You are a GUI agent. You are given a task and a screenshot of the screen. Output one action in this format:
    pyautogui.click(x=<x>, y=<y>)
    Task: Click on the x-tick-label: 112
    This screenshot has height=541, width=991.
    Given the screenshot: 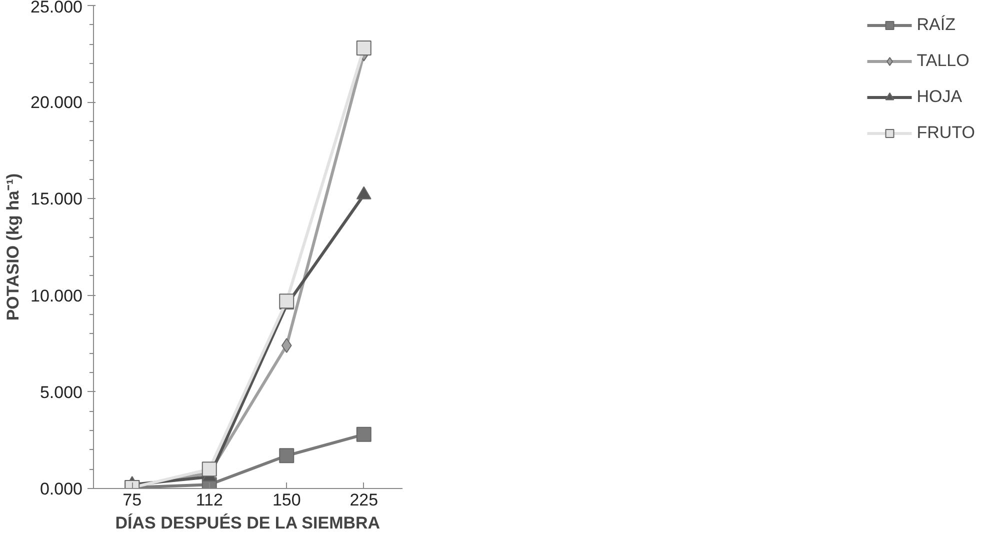 What is the action you would take?
    pyautogui.click(x=209, y=500)
    